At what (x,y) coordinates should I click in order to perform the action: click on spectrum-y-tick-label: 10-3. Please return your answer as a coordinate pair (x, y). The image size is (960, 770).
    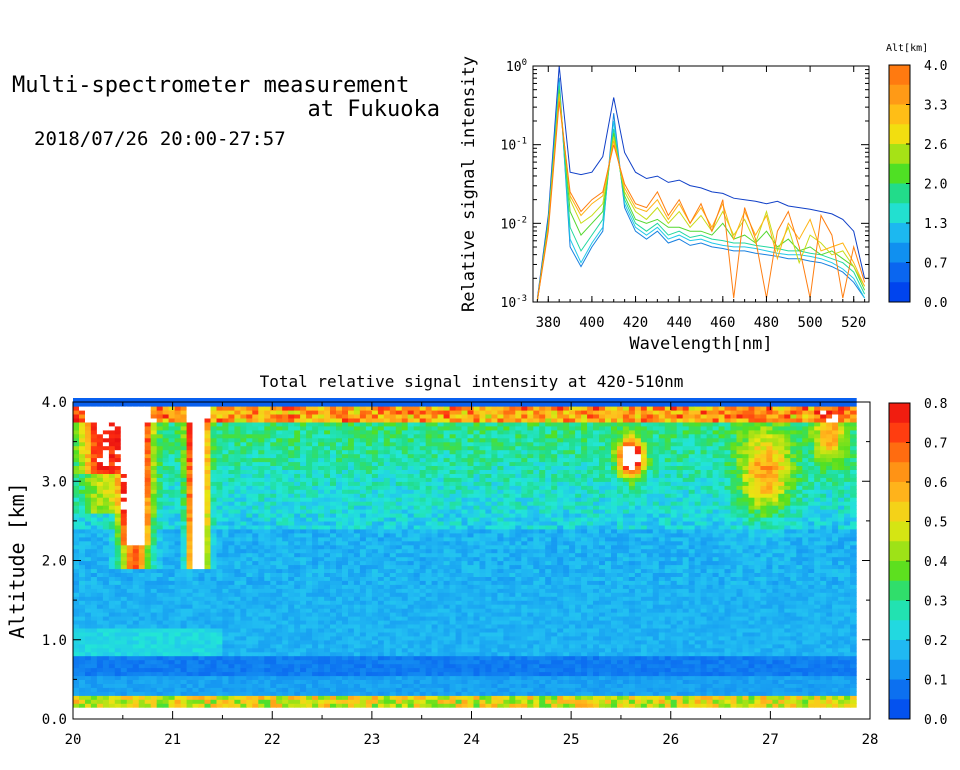
    Looking at the image, I should click on (514, 302).